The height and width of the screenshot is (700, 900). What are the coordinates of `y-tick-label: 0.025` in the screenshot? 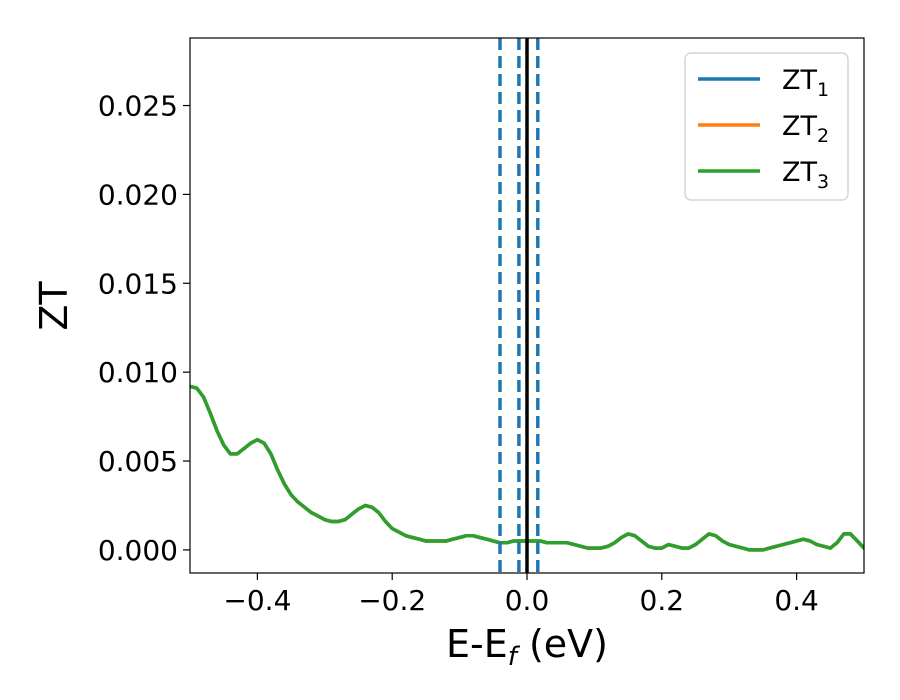 It's located at (138, 106).